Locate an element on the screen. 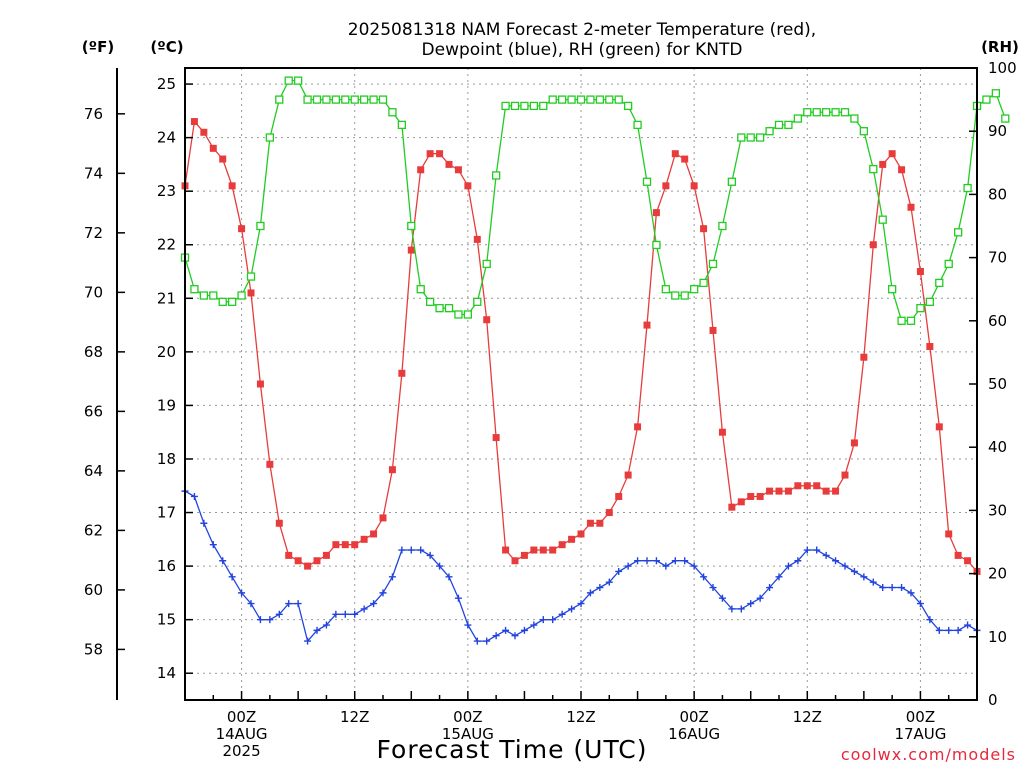 Image resolution: width=1024 pixels, height=768 pixels. fahrenheit-tick-label: 60 is located at coordinates (93, 590).